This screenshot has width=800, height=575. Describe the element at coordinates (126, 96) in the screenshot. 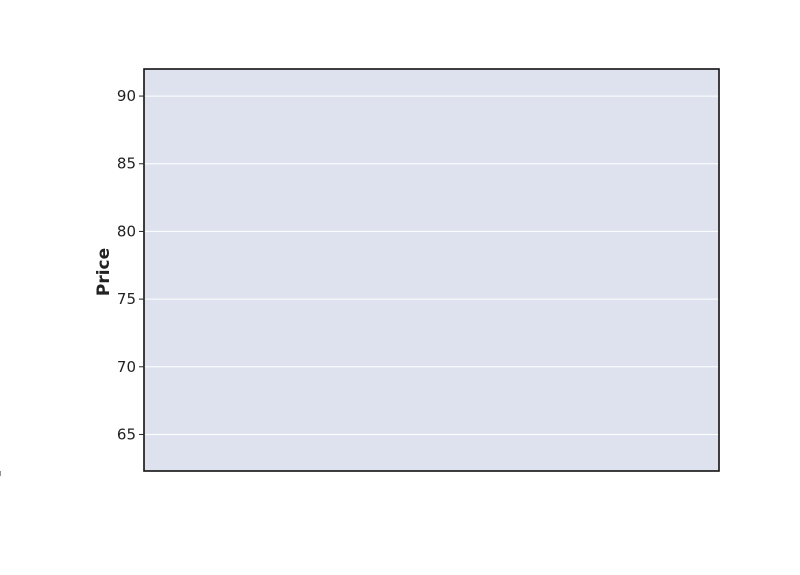

I see `y-tick-label: 90` at that location.